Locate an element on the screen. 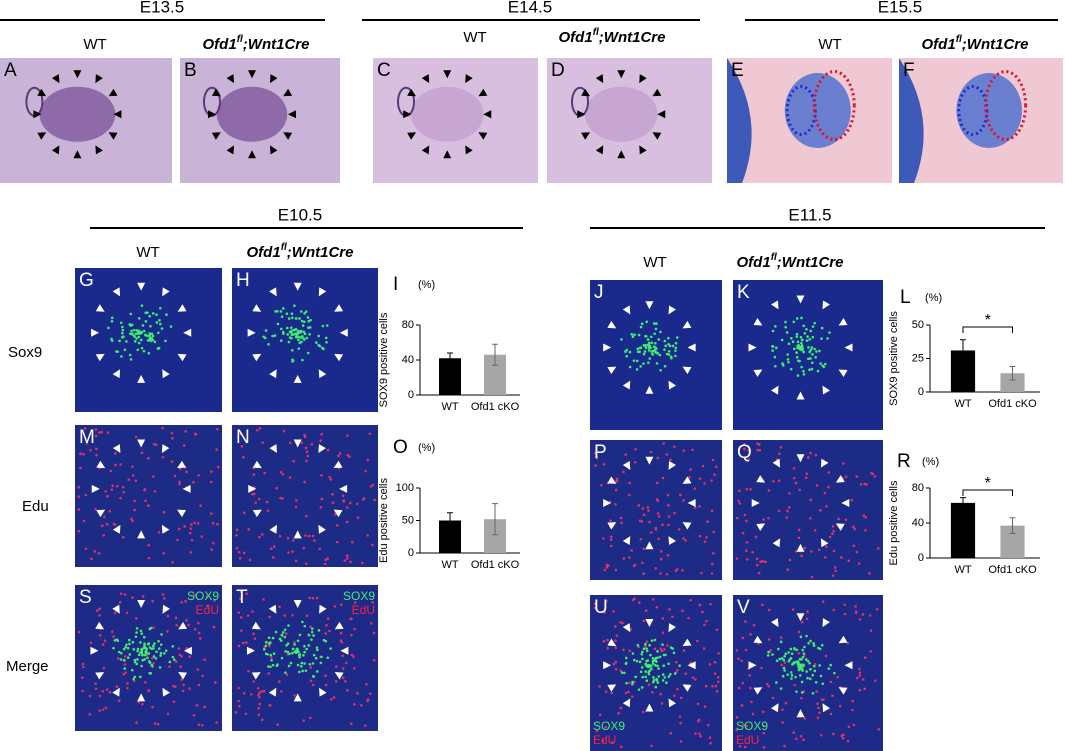  wt-label: WT is located at coordinates (147, 252).